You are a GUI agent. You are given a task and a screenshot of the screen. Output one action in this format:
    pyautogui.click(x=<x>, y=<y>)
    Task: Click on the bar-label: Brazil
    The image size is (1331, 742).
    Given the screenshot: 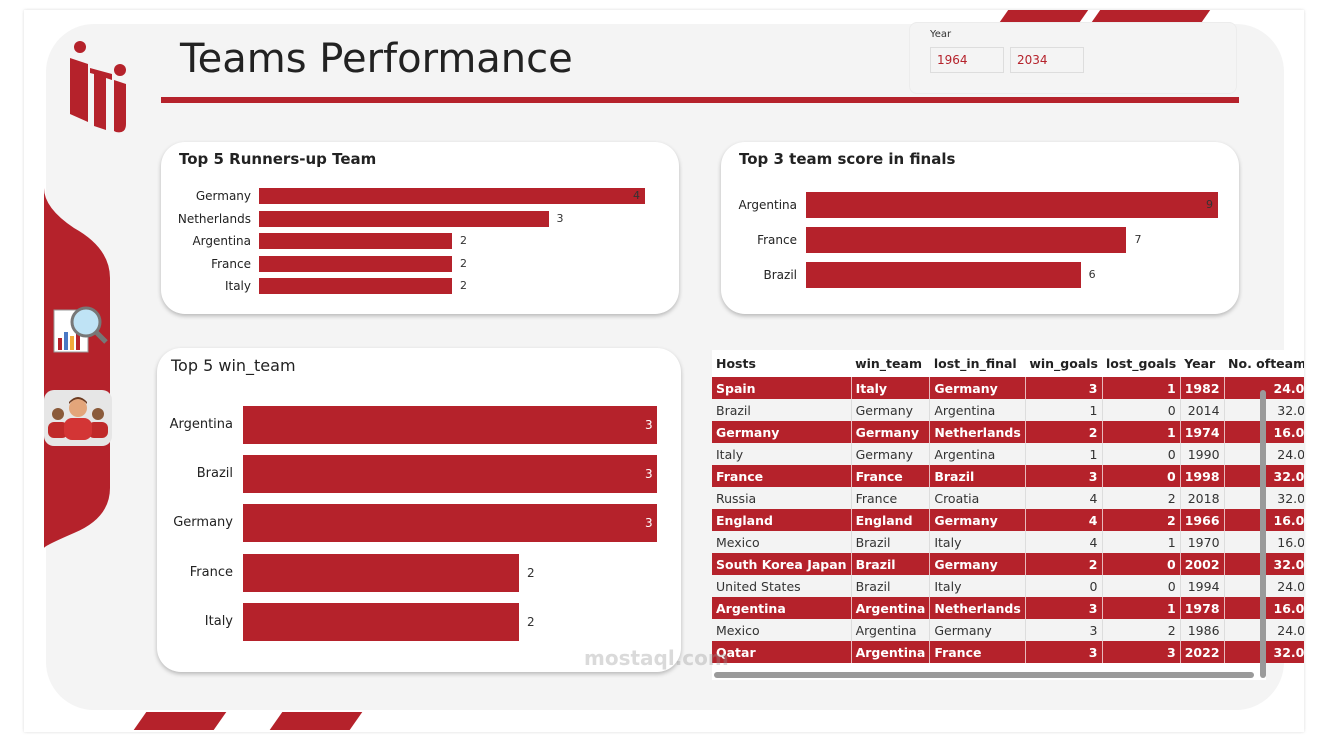 What is the action you would take?
    pyautogui.click(x=780, y=275)
    